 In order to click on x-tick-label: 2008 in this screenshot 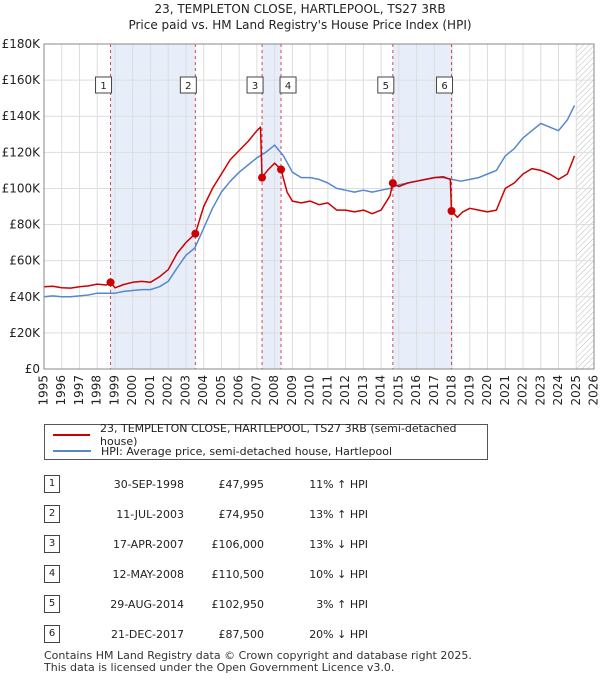, I will do `click(274, 390)`.